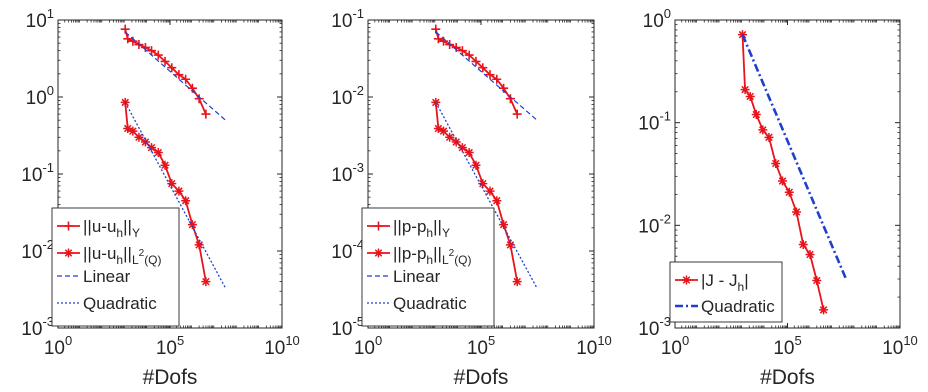 Image resolution: width=928 pixels, height=392 pixels. I want to click on y-tick-label: 10⁰, so click(657, 19).